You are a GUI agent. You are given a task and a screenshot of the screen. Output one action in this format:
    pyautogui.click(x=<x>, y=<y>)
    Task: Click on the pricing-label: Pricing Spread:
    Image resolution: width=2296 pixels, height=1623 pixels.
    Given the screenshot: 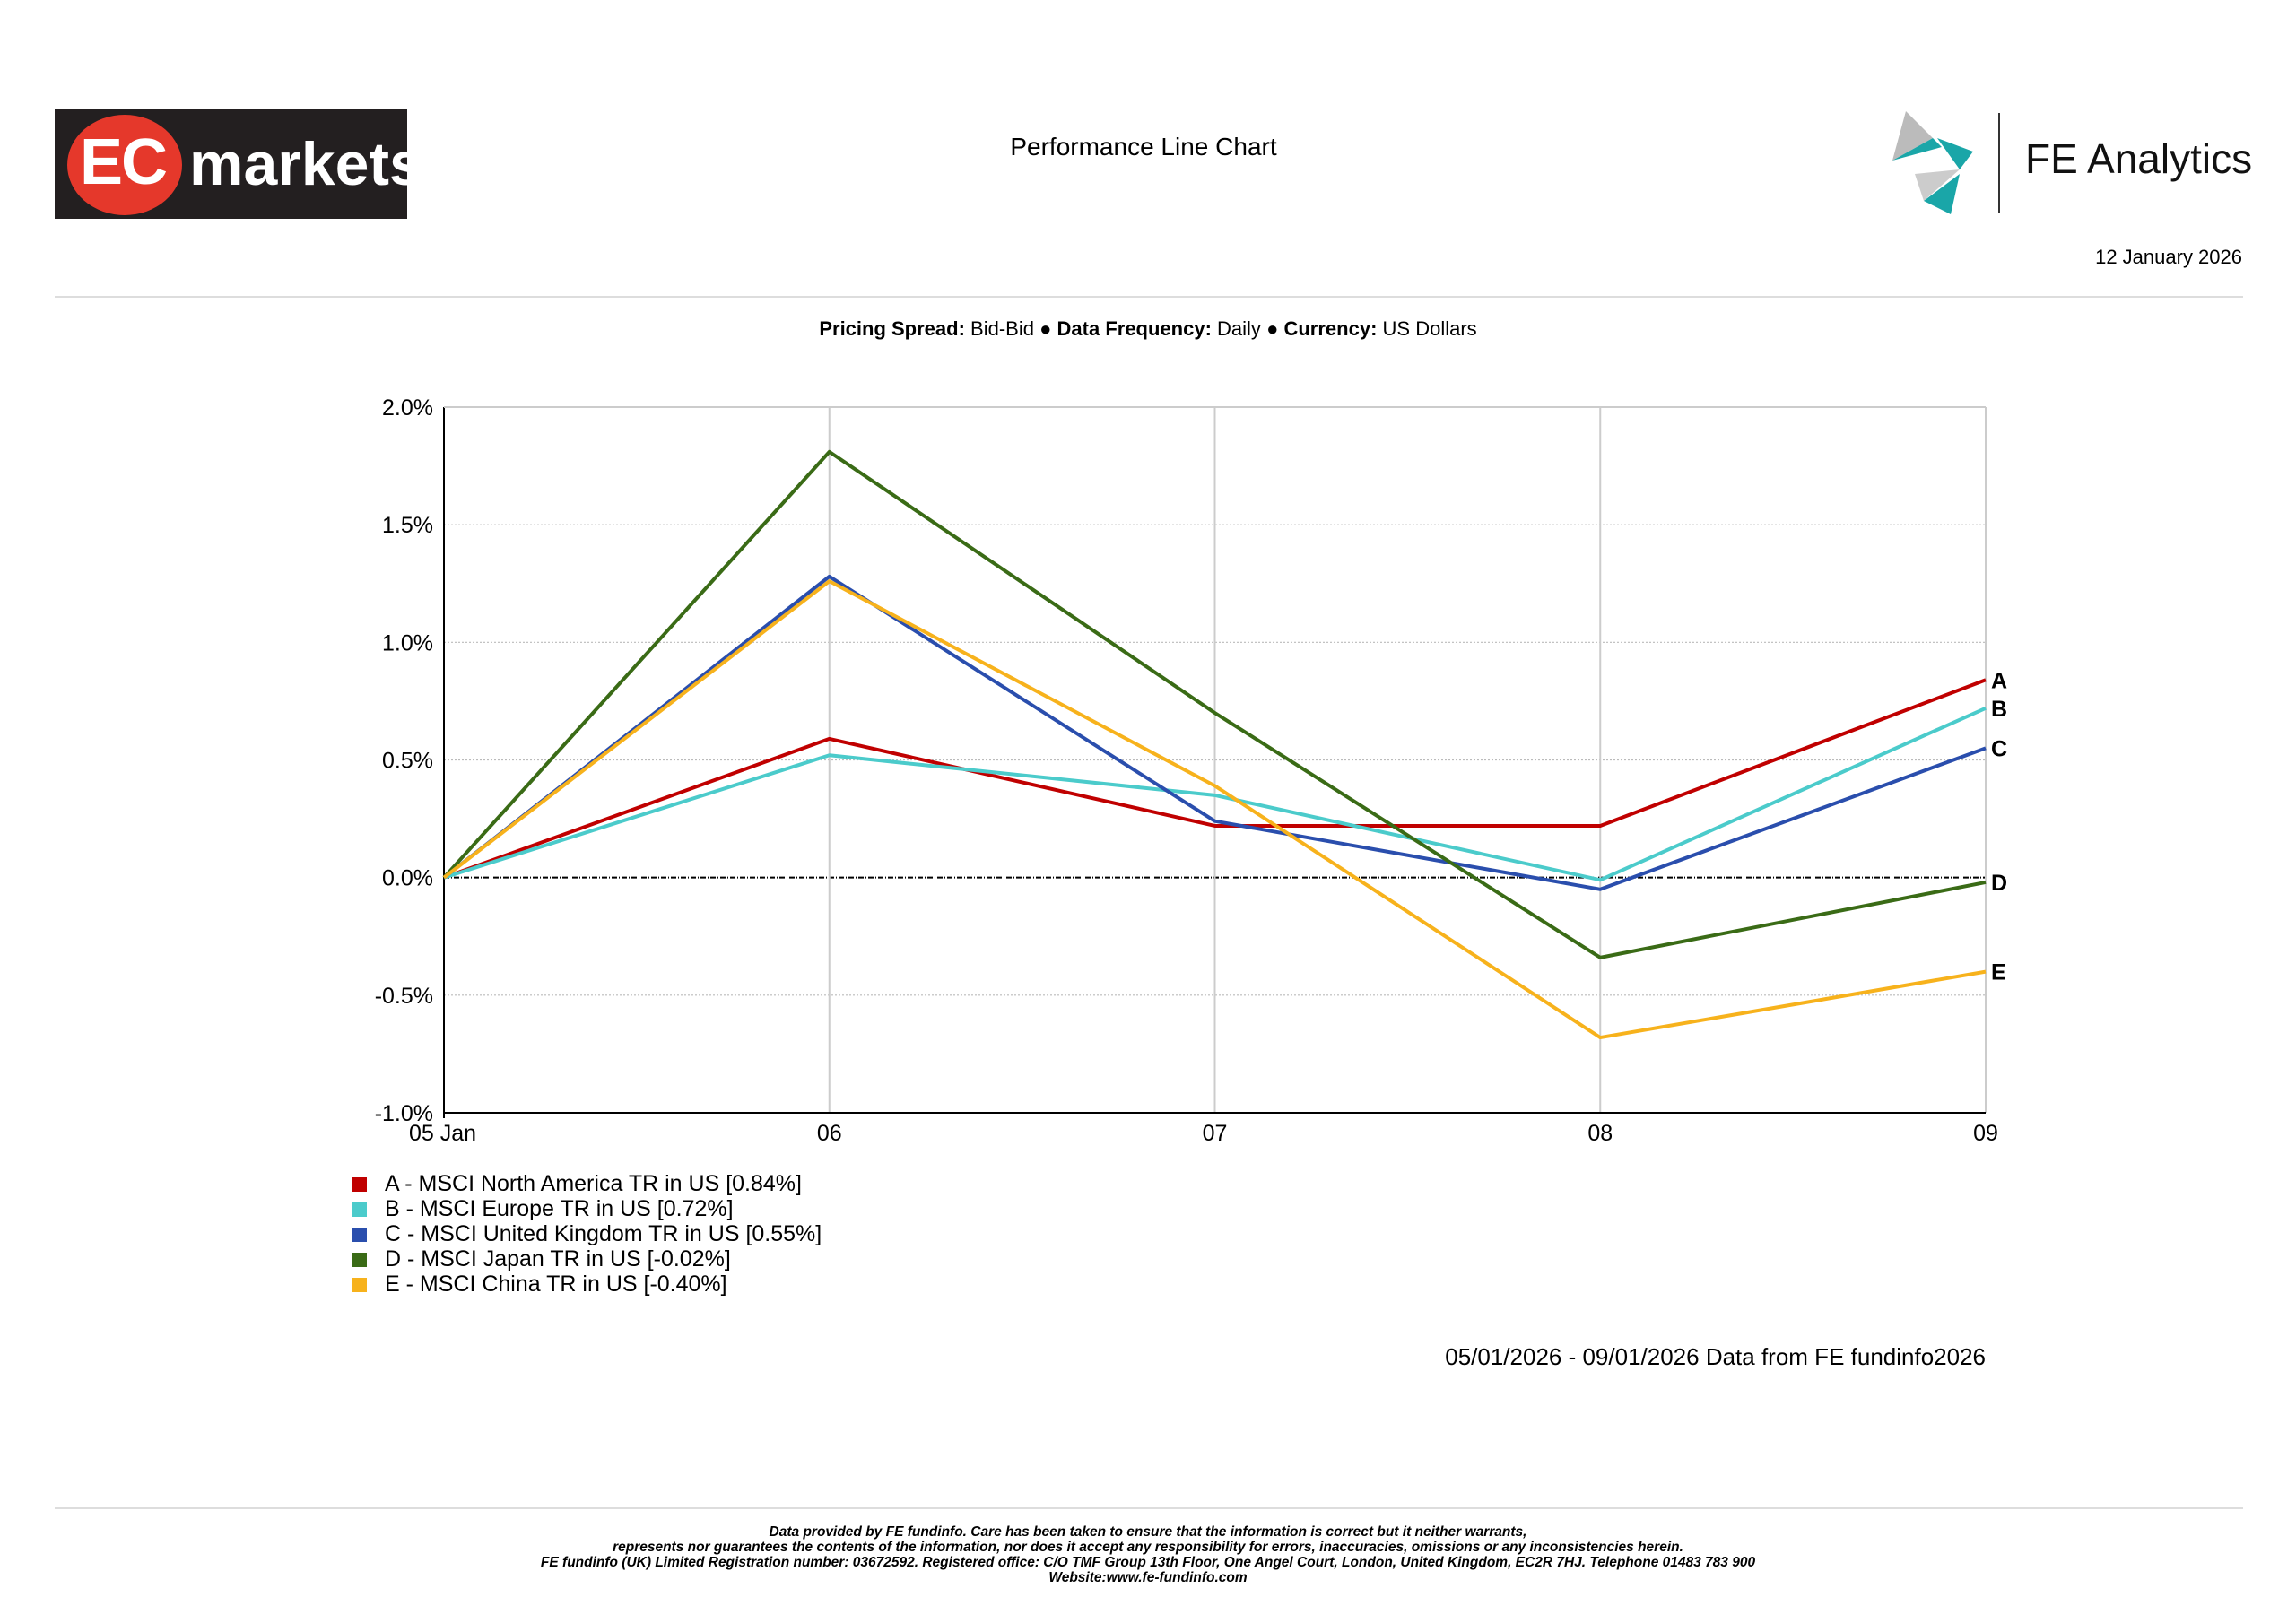 What is the action you would take?
    pyautogui.click(x=892, y=328)
    